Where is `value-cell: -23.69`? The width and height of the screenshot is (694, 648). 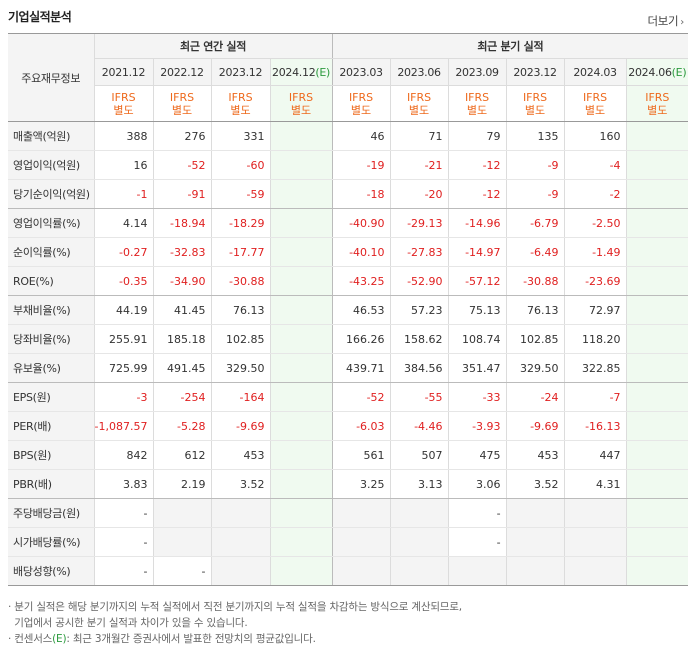
value-cell: -23.69 is located at coordinates (595, 281).